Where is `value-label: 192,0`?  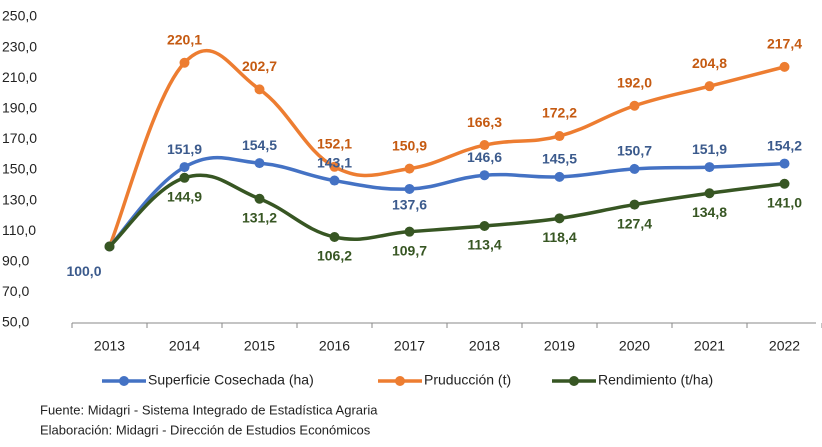 value-label: 192,0 is located at coordinates (634, 82).